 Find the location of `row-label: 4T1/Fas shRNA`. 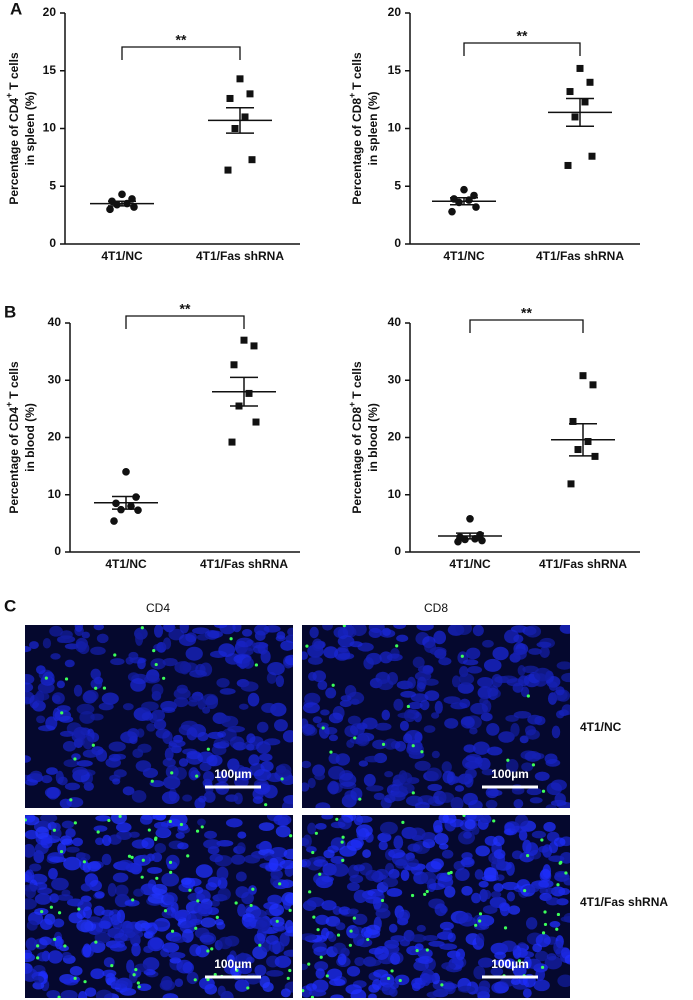

row-label: 4T1/Fas shRNA is located at coordinates (624, 902).